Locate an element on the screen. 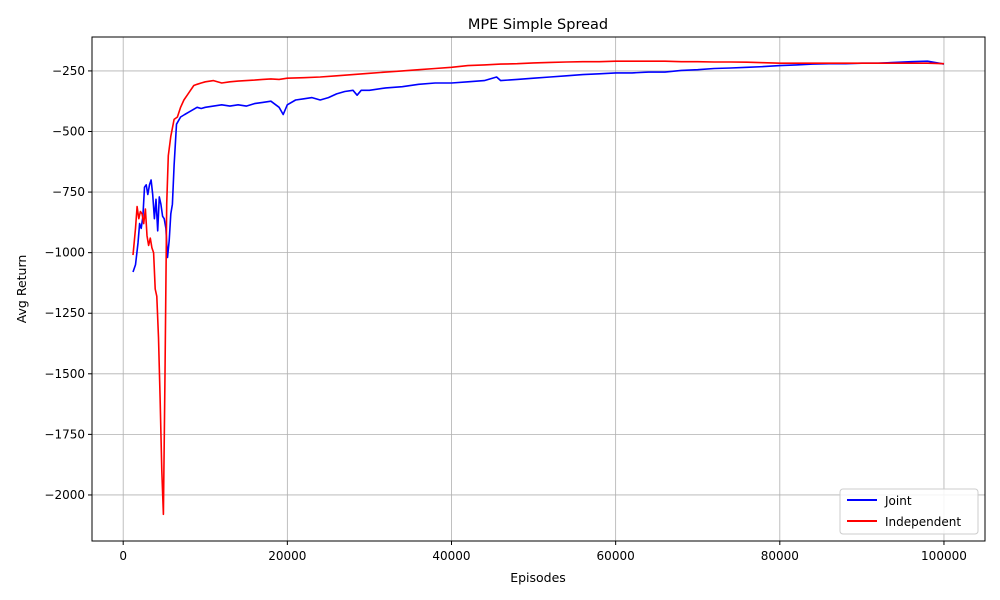 The image size is (1000, 600). chart-title: MPE Simple Spread is located at coordinates (538, 25).